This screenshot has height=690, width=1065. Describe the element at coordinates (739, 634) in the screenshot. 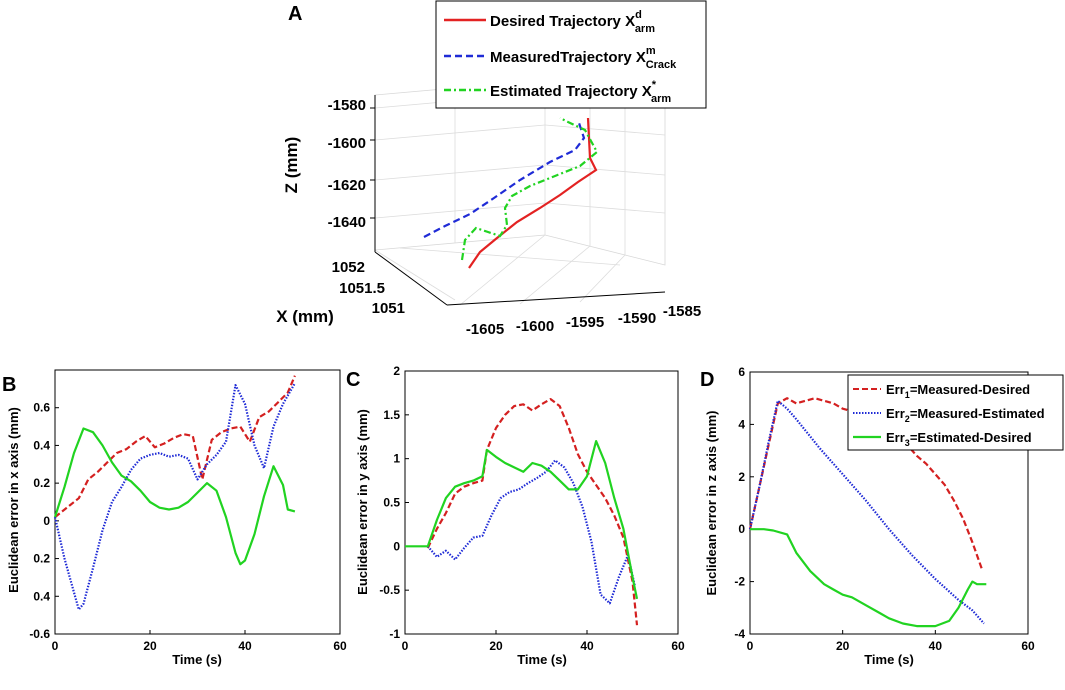

I see `d-y-tick-label: -4` at that location.